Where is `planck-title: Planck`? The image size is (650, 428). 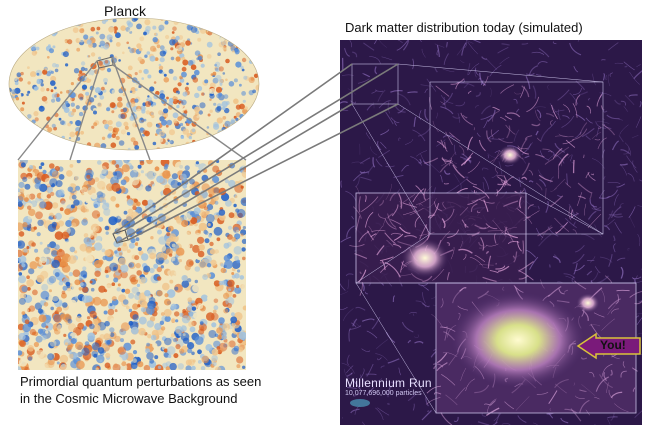
planck-title: Planck is located at coordinates (125, 11).